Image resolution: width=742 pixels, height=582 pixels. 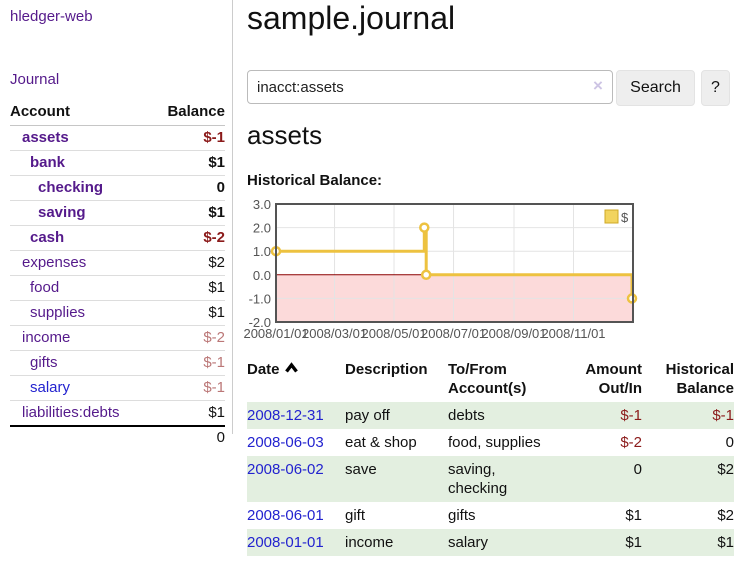 I want to click on sidebar-account-link-liabilities-debts: liabilities:debts, so click(x=71, y=412).